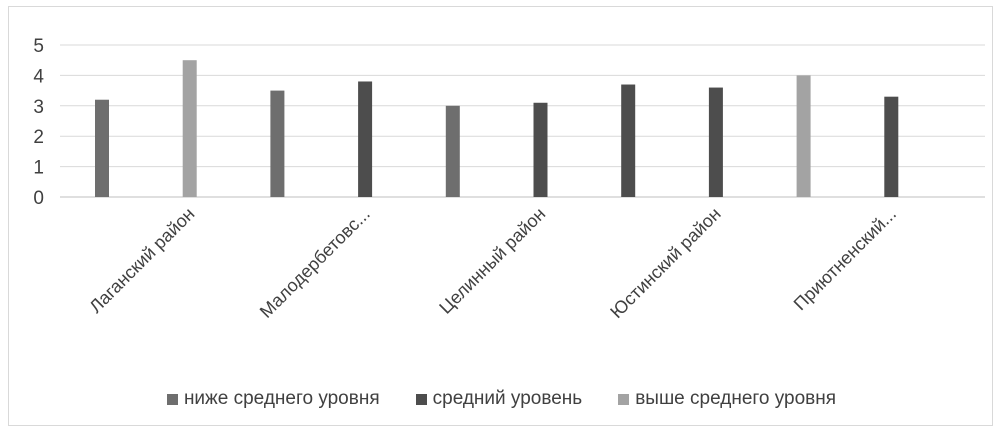 Image resolution: width=1003 pixels, height=434 pixels. I want to click on legend-item-below-average: ниже среднего уровня, so click(273, 399).